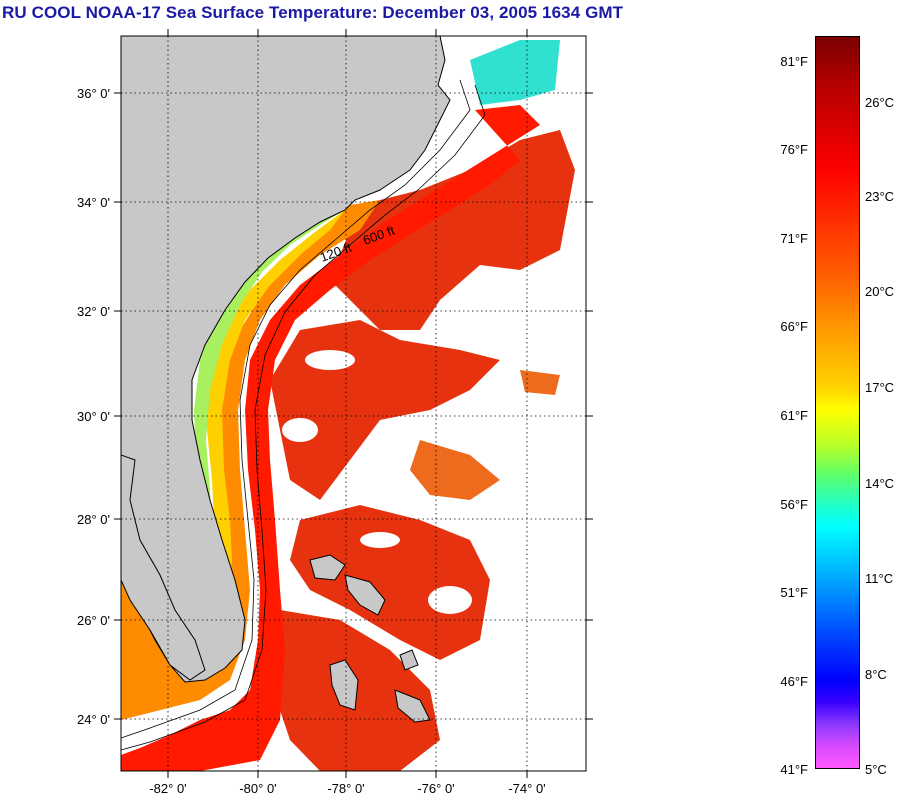 This screenshot has width=905, height=801. Describe the element at coordinates (794, 504) in the screenshot. I see `cb-f-56: 56°F` at that location.